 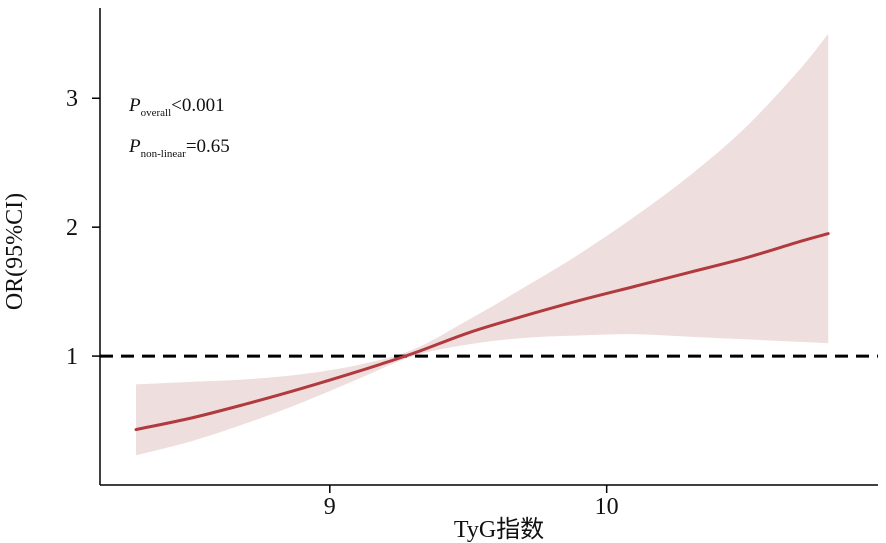 I want to click on p-value-text: =0.65, so click(x=208, y=146).